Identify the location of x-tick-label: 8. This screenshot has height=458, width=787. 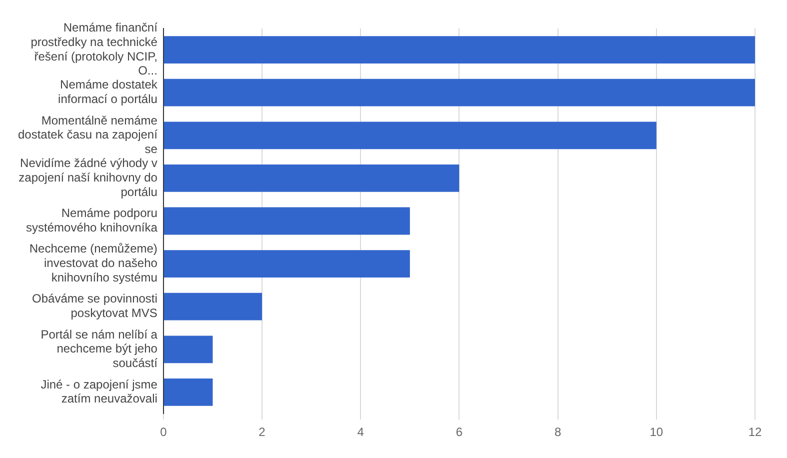
(558, 432).